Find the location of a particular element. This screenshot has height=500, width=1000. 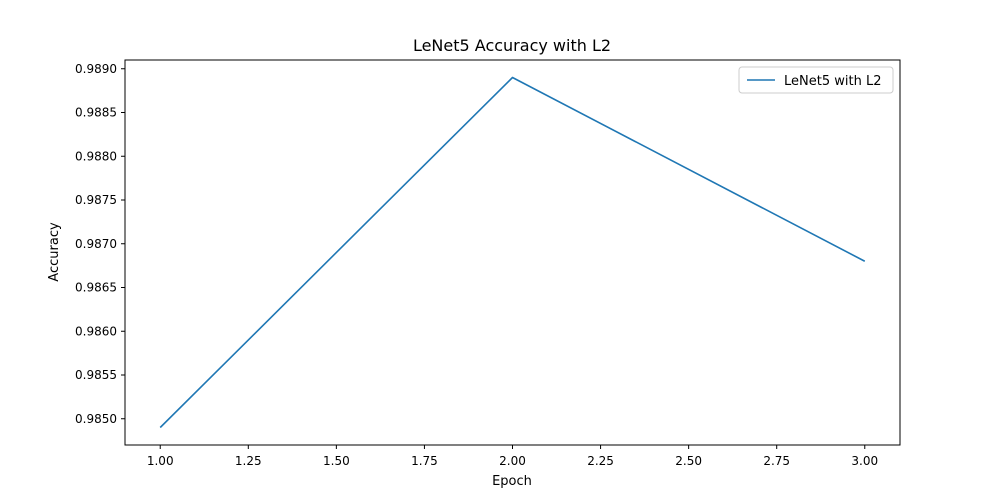

x-tick-label: 2.00 is located at coordinates (512, 461).